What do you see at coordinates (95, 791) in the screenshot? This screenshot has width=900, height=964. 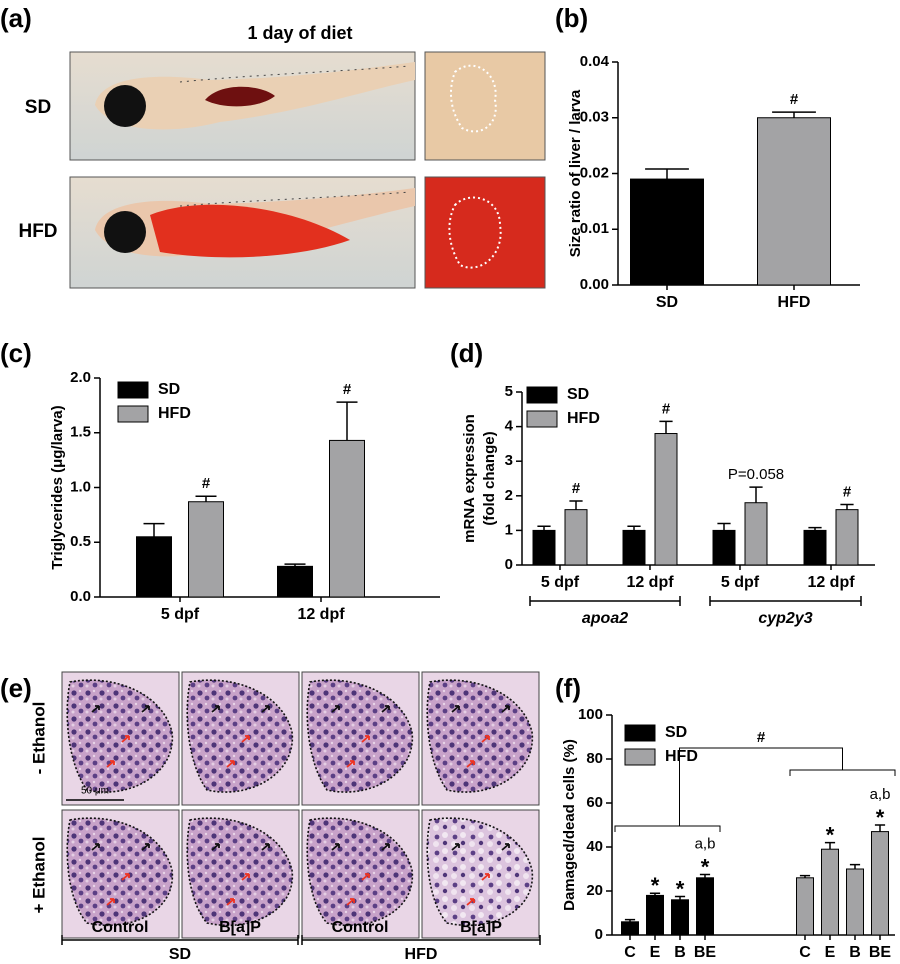 I see `scale-label: 50 μm` at bounding box center [95, 791].